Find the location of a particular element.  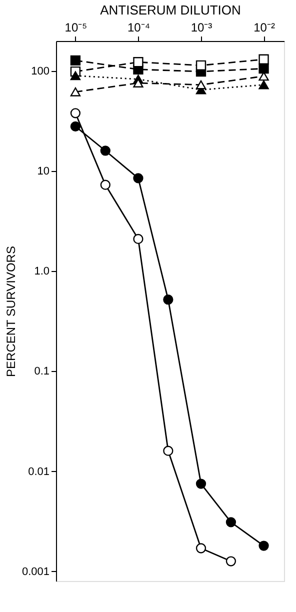

x-tick-label: 10⁻⁴ is located at coordinates (138, 27).